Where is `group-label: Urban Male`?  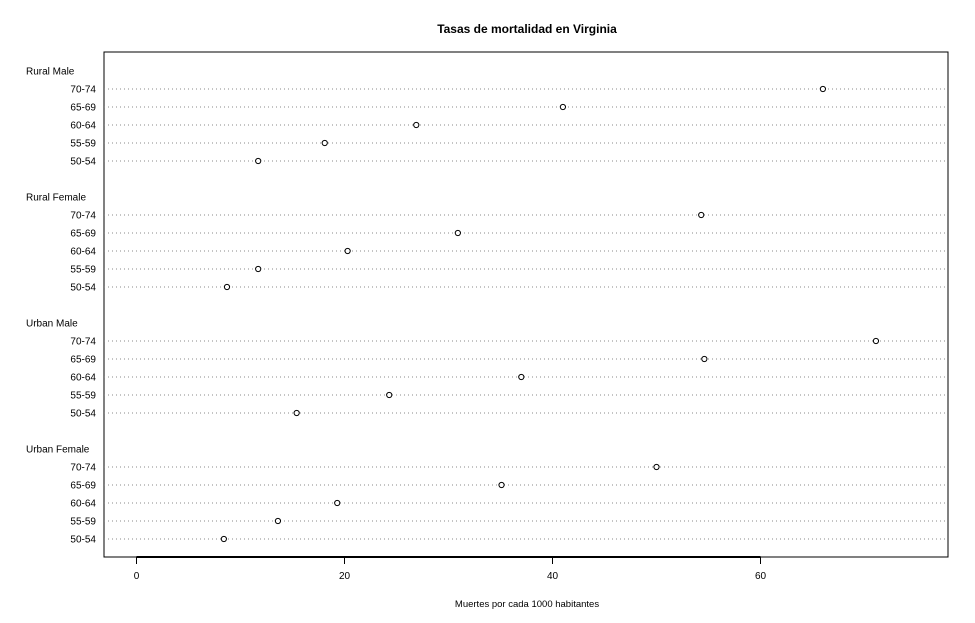
group-label: Urban Male is located at coordinates (52, 324).